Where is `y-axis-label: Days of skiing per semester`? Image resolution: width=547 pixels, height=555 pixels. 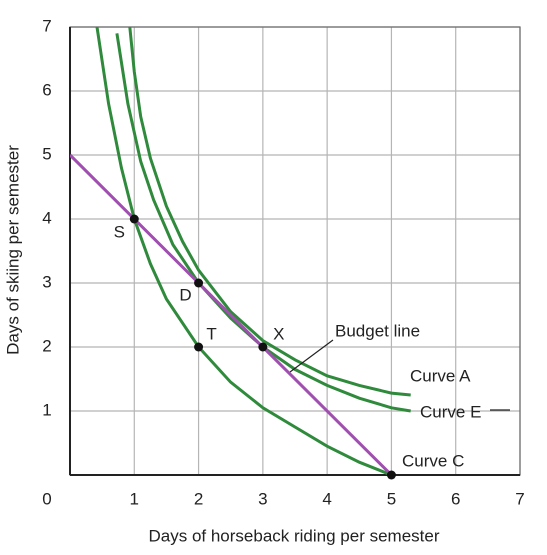 y-axis-label: Days of skiing per semester is located at coordinates (12, 250).